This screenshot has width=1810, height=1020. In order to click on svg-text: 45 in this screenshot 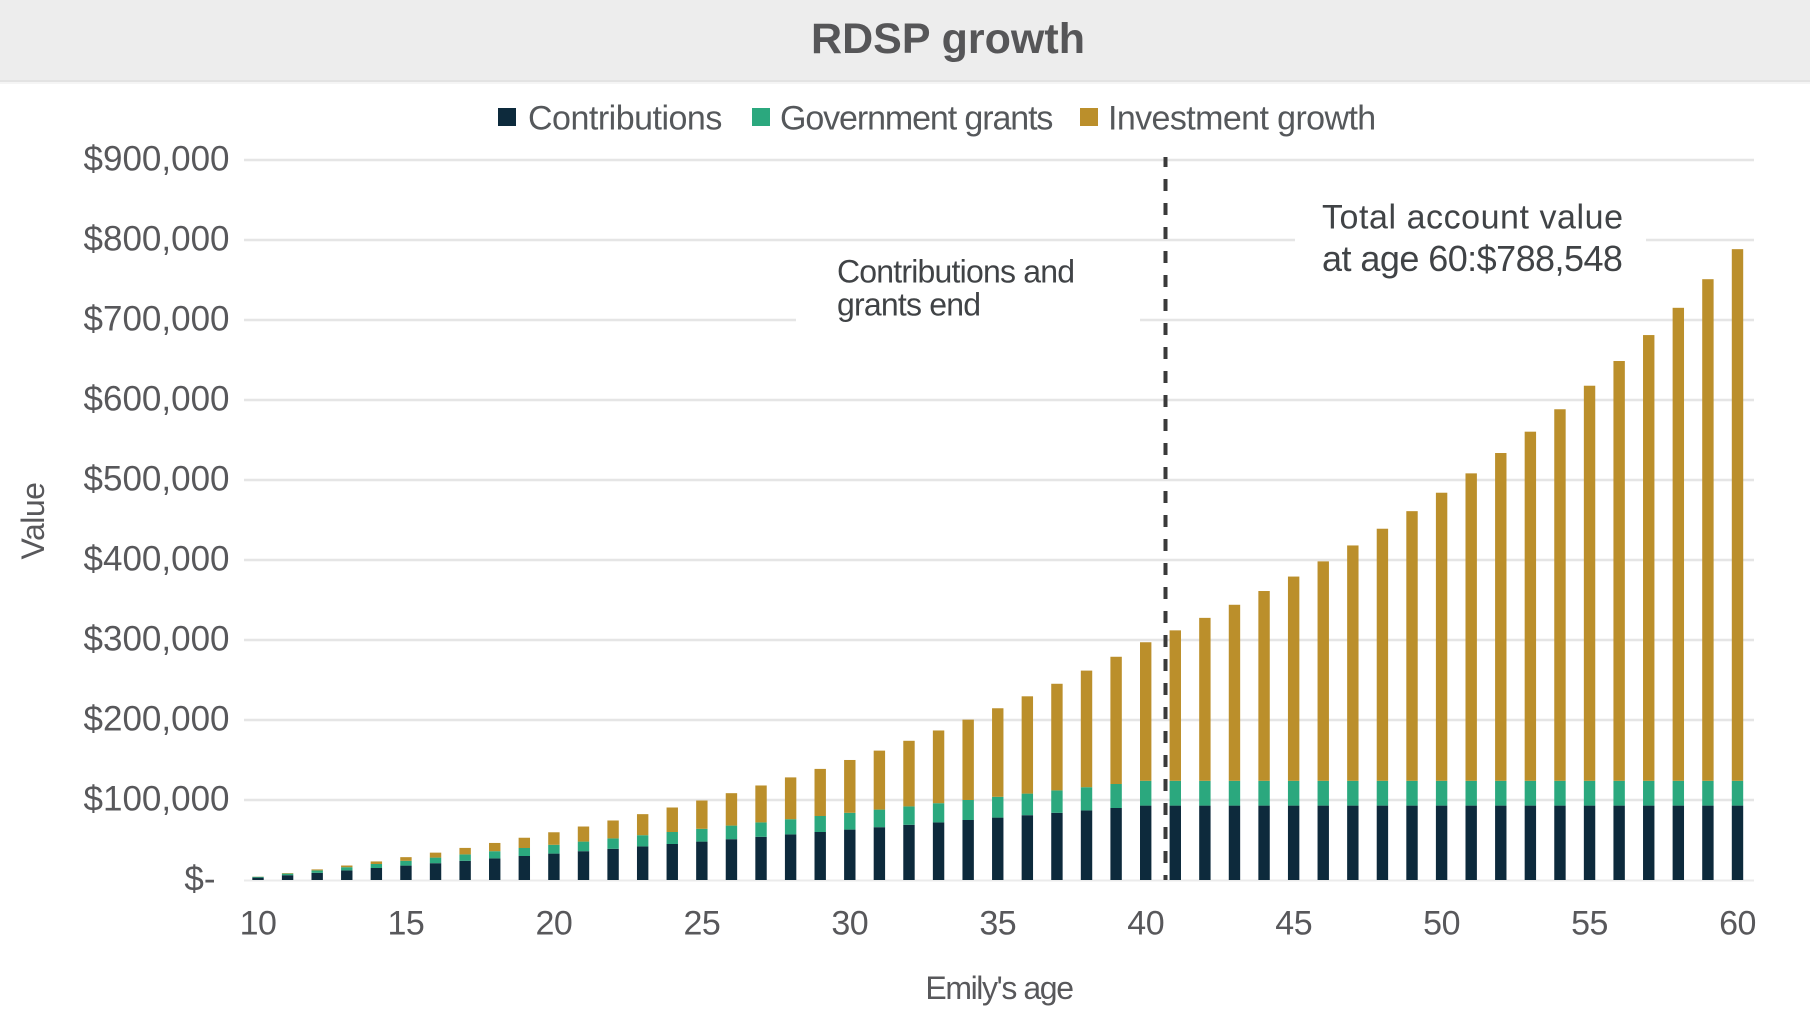, I will do `click(1293, 924)`.